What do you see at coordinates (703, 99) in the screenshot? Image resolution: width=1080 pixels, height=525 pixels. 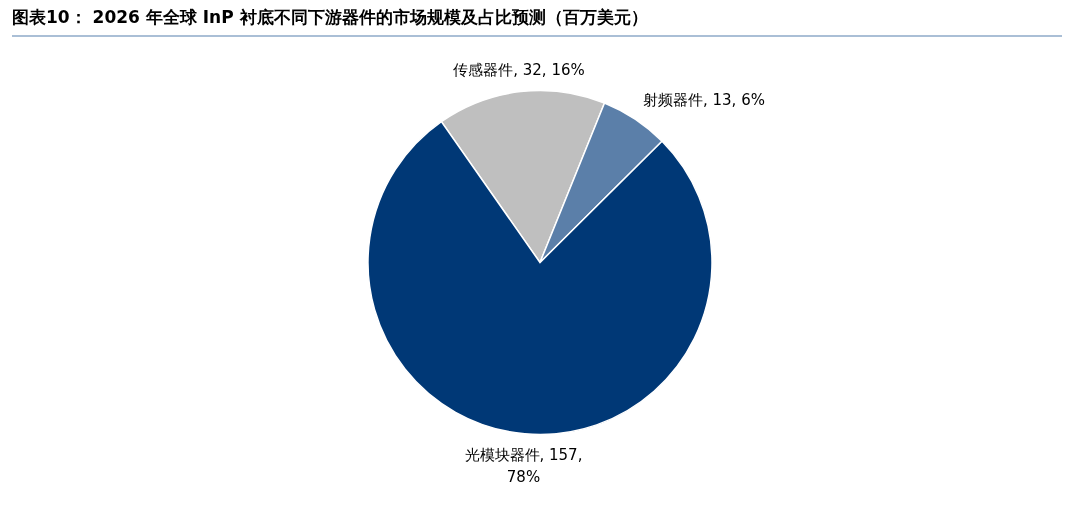 I see `slice-label: 射频器件, 13, 6%` at bounding box center [703, 99].